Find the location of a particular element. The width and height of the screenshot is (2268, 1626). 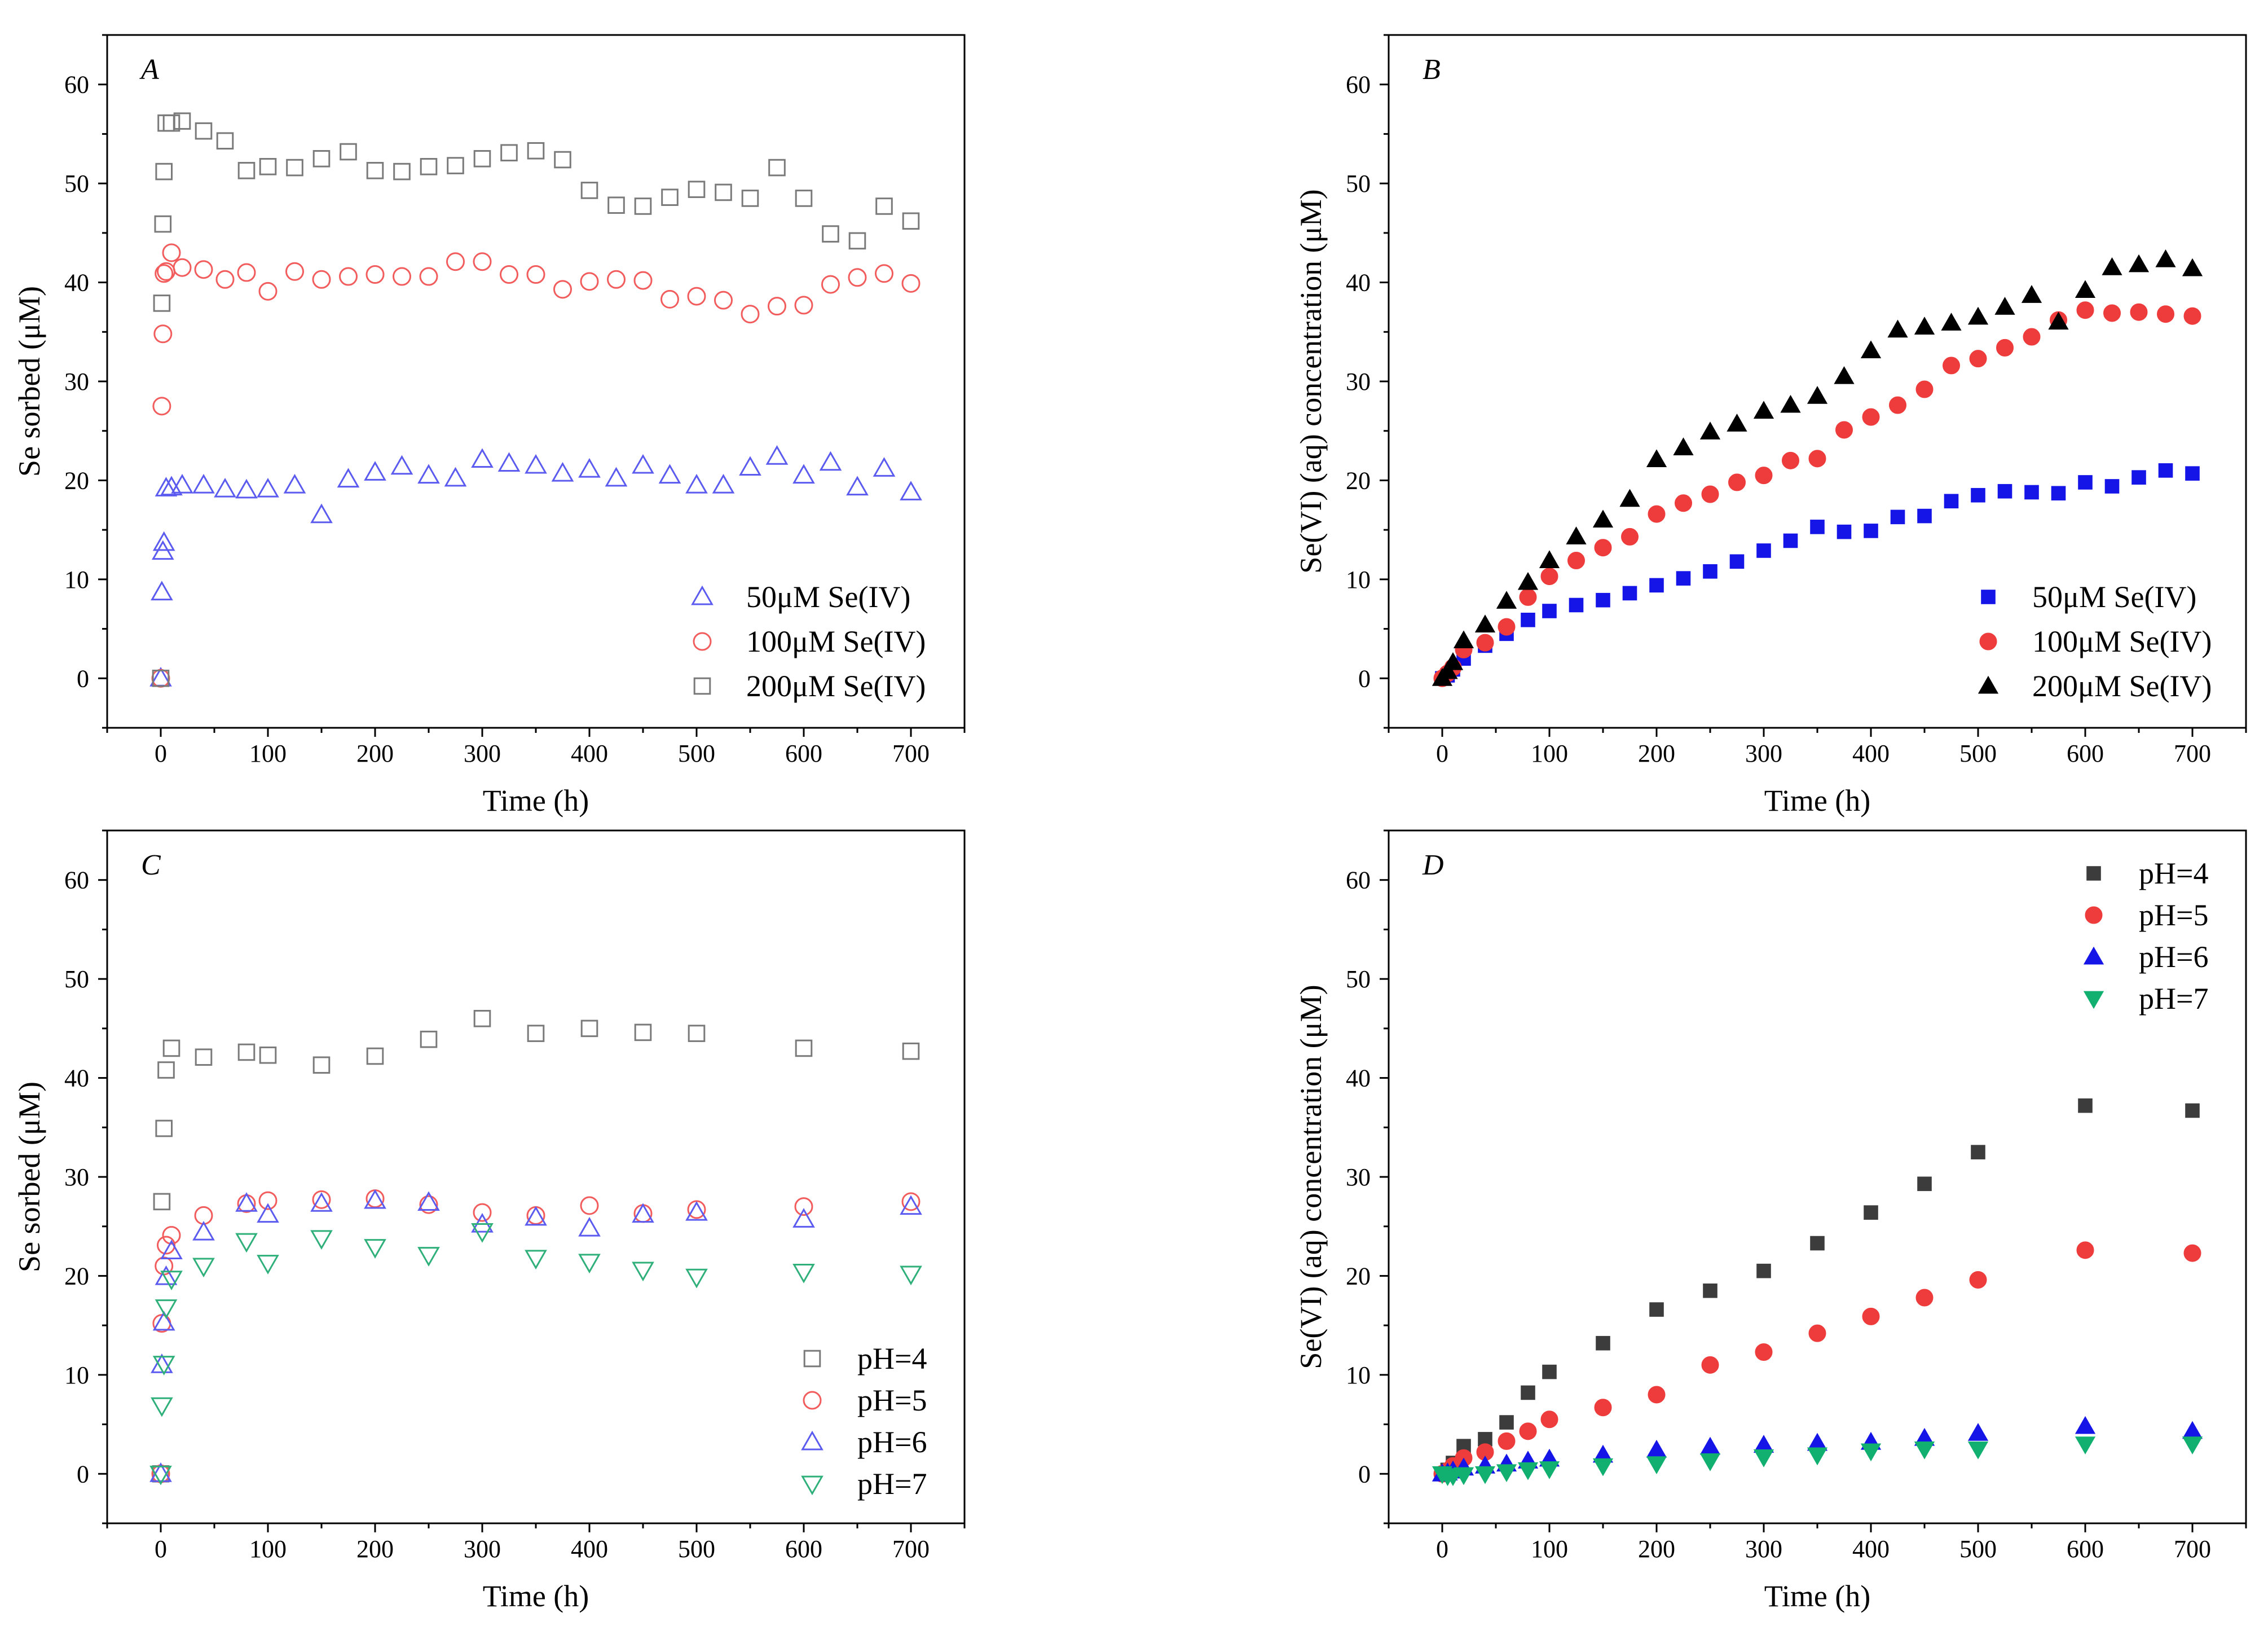

panel-label: C is located at coordinates (151, 865).